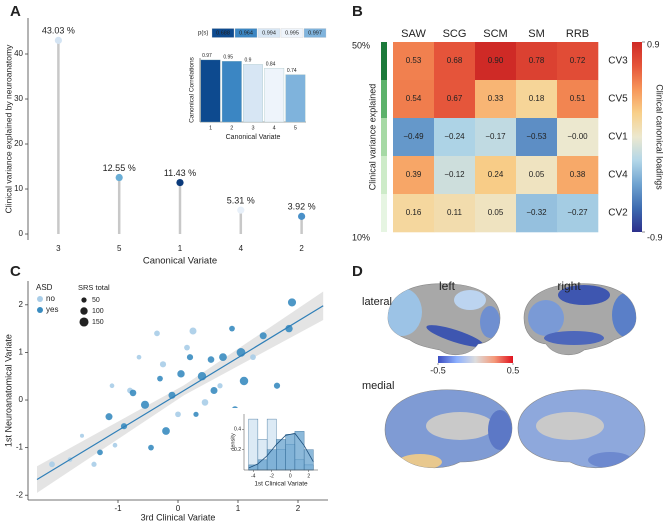  What do you see at coordinates (203, 34) in the screenshot?
I see `legend-title: p(s)` at bounding box center [203, 34].